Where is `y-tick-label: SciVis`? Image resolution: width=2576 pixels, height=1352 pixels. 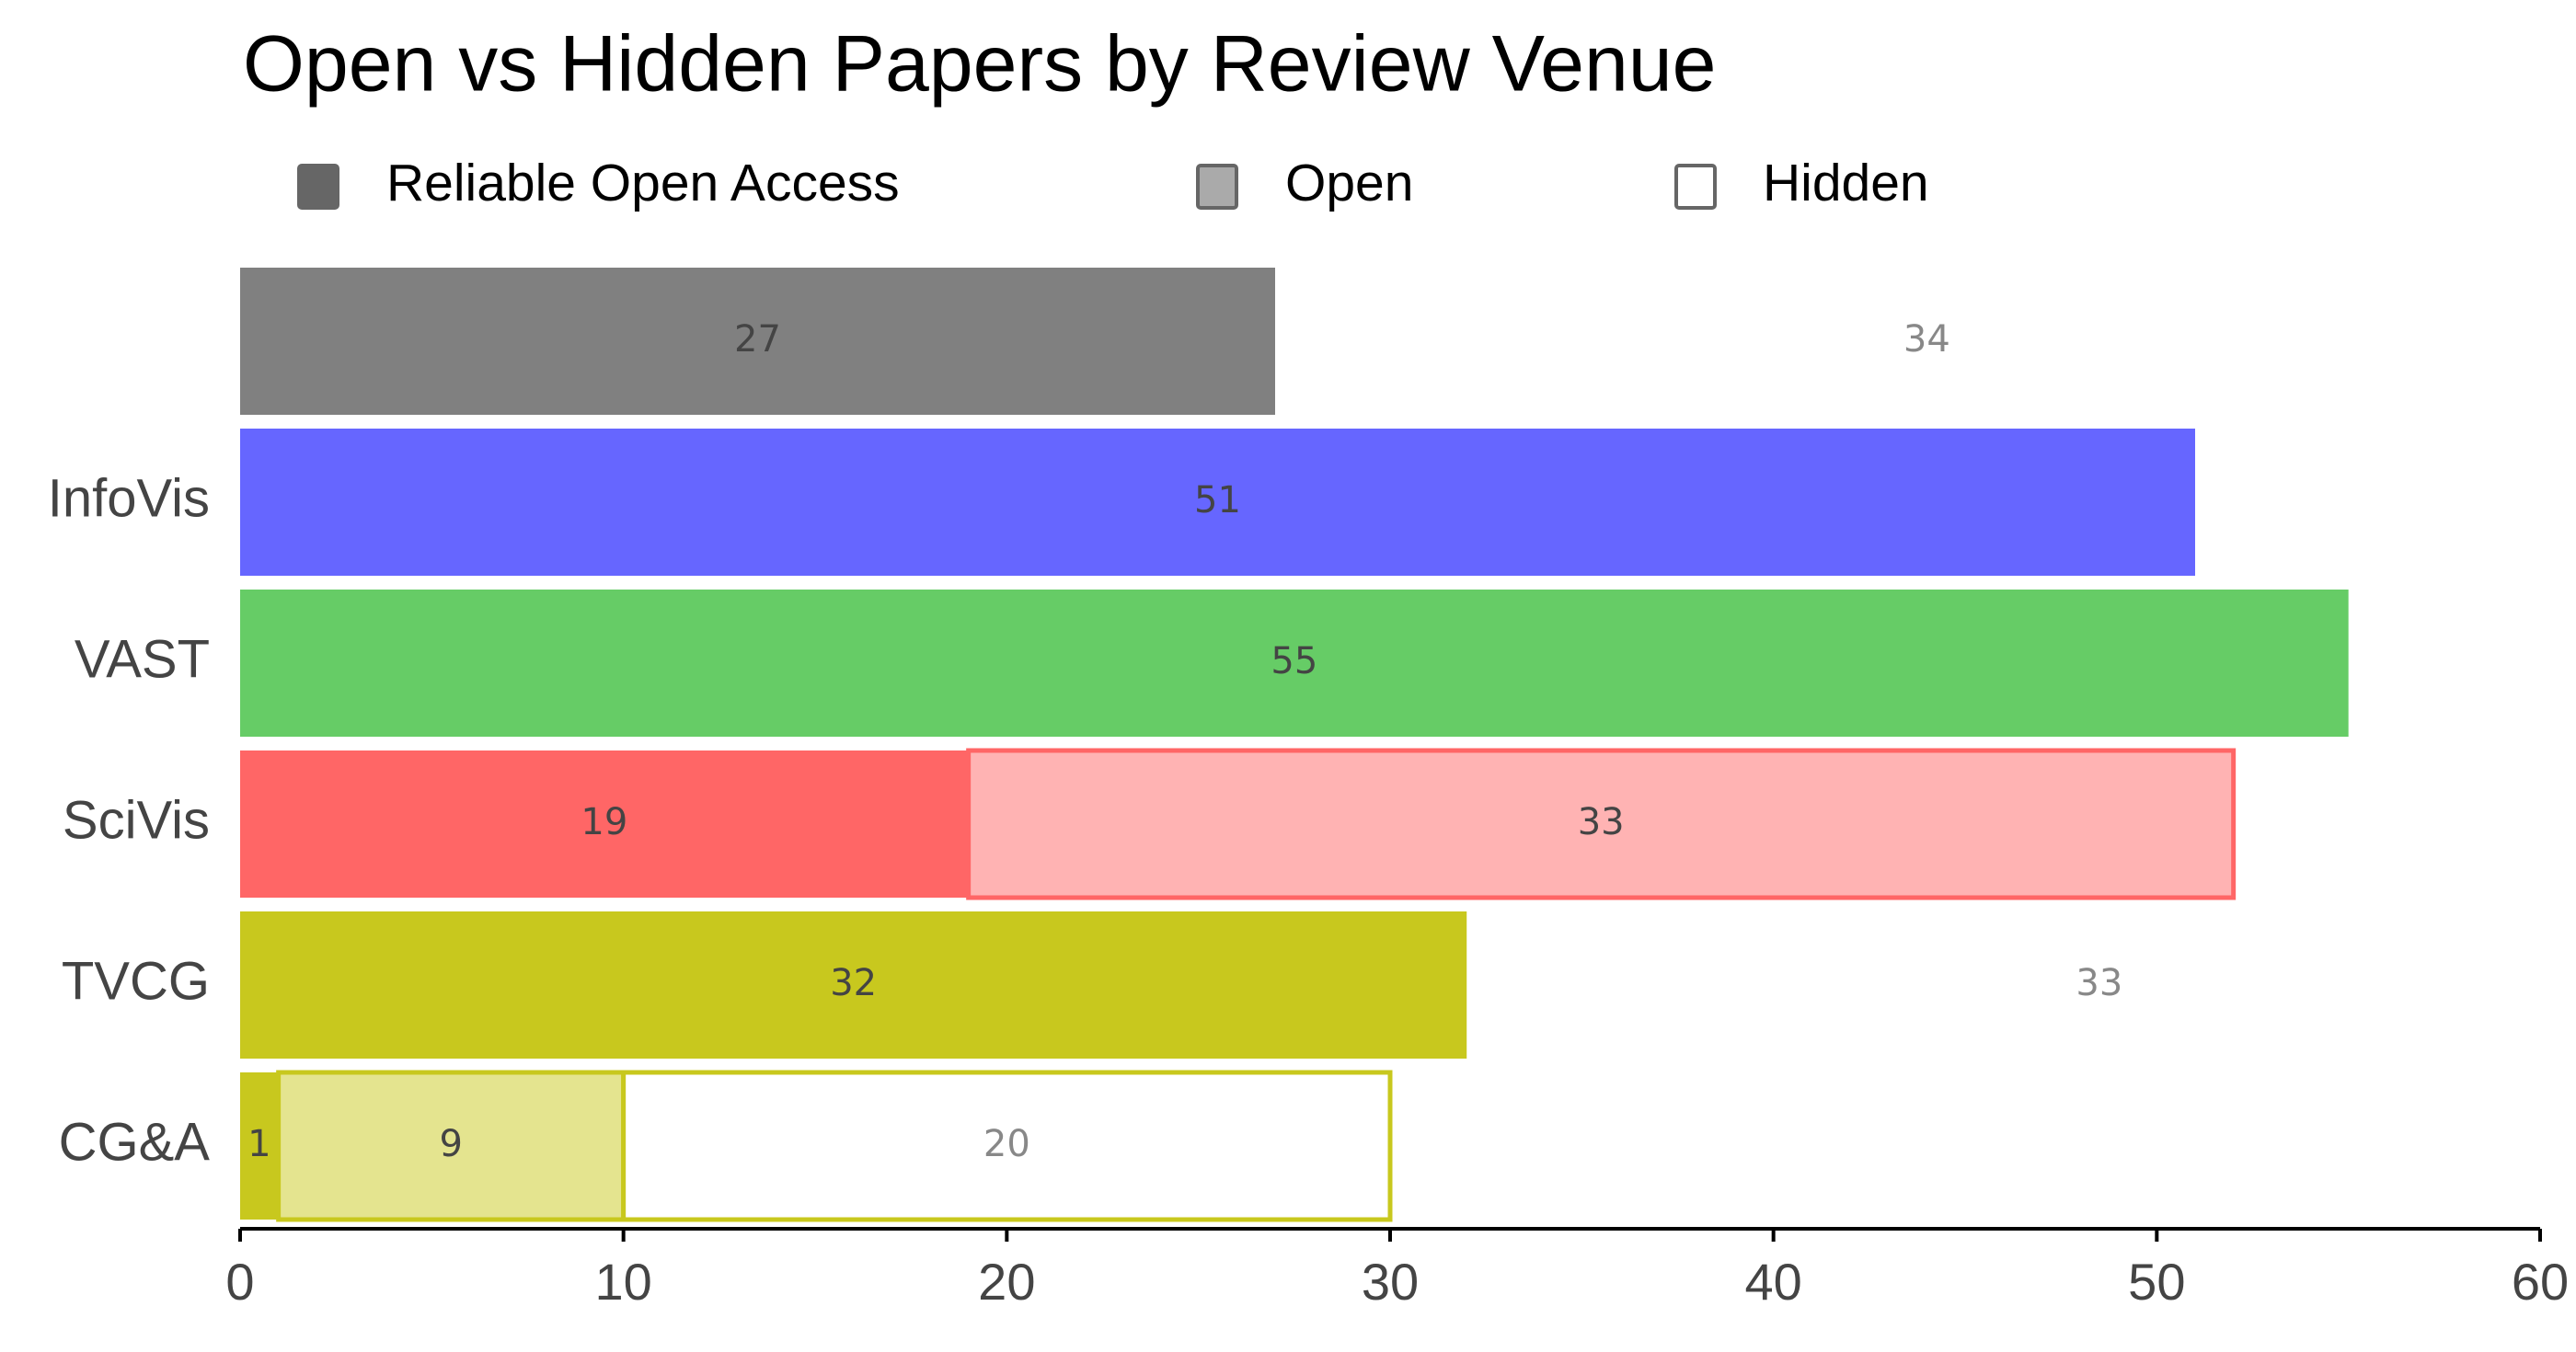
y-tick-label: SciVis is located at coordinates (136, 820).